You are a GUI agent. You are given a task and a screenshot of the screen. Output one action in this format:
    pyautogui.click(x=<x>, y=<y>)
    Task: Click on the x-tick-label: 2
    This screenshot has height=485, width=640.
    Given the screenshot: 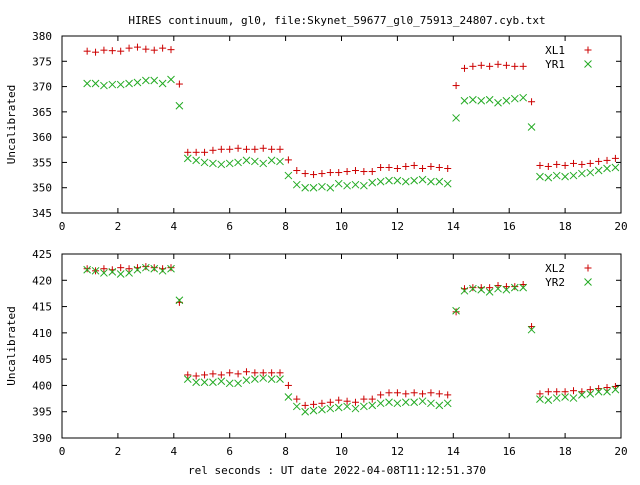 What is the action you would take?
    pyautogui.click(x=118, y=451)
    